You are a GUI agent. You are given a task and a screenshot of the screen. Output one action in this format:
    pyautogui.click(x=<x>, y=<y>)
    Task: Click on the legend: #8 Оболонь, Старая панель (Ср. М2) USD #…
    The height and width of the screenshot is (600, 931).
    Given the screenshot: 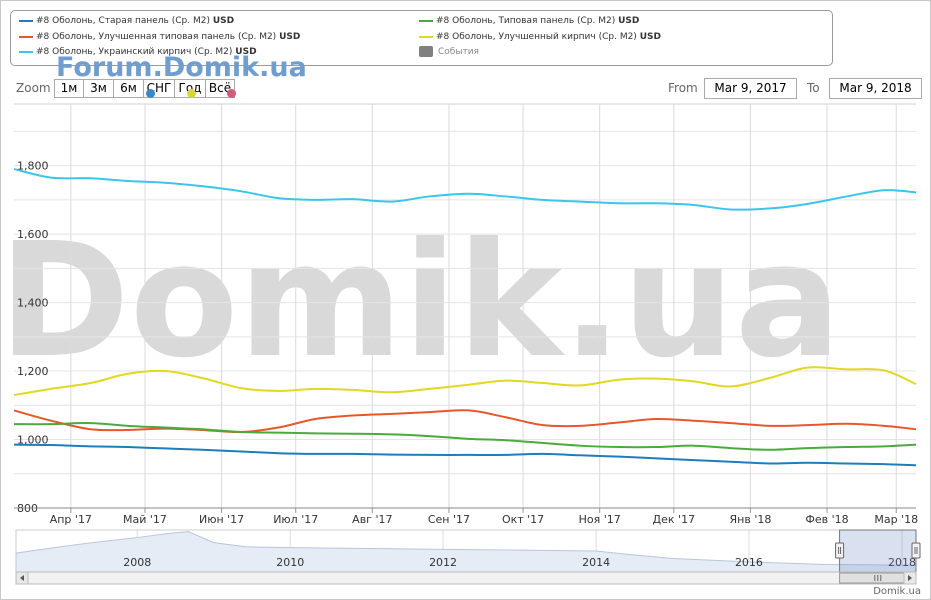 What is the action you would take?
    pyautogui.click(x=421, y=38)
    